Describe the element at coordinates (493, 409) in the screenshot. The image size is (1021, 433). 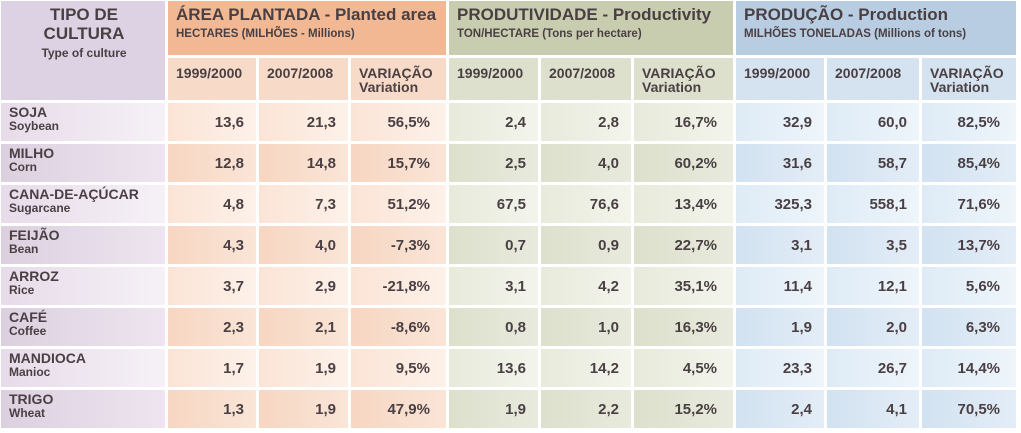
I see `productivity-1999-cell: 1,9` at that location.